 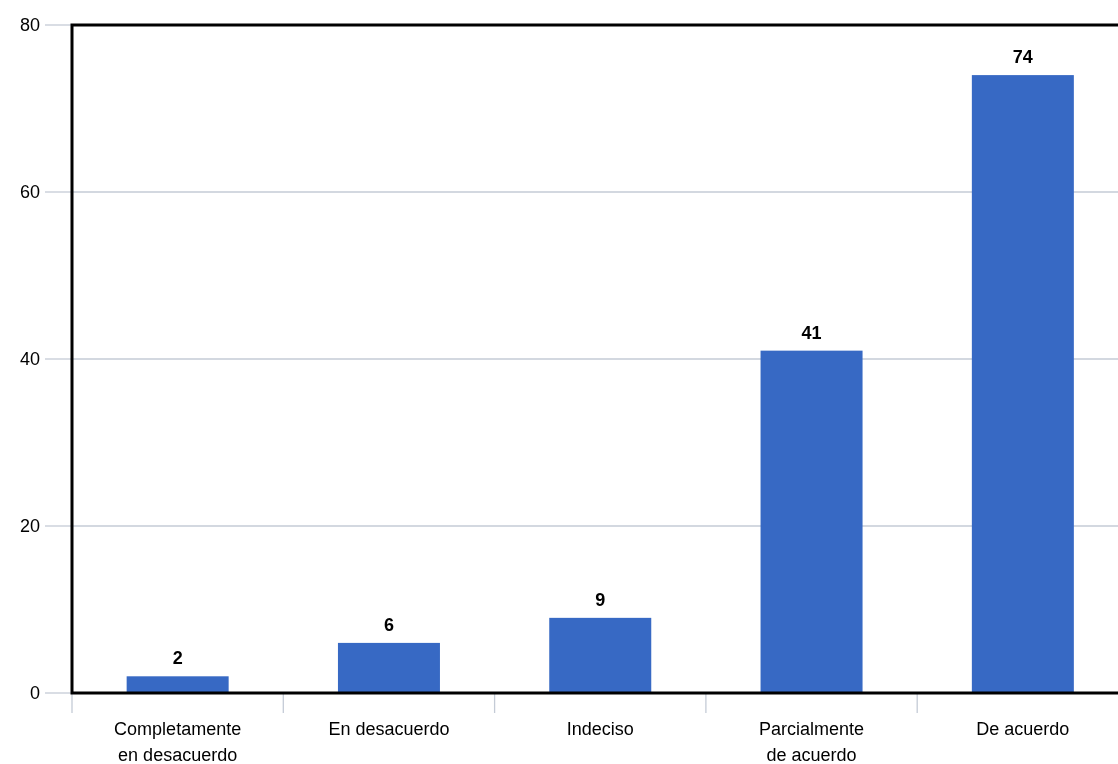 What do you see at coordinates (177, 658) in the screenshot?
I see `data-label: 2` at bounding box center [177, 658].